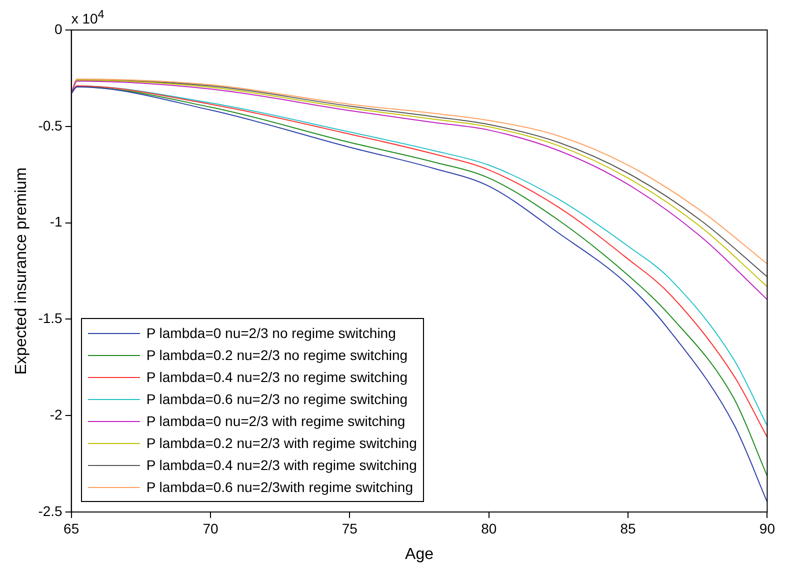 The height and width of the screenshot is (579, 786). I want to click on y-tick-label: 0, so click(58, 28).